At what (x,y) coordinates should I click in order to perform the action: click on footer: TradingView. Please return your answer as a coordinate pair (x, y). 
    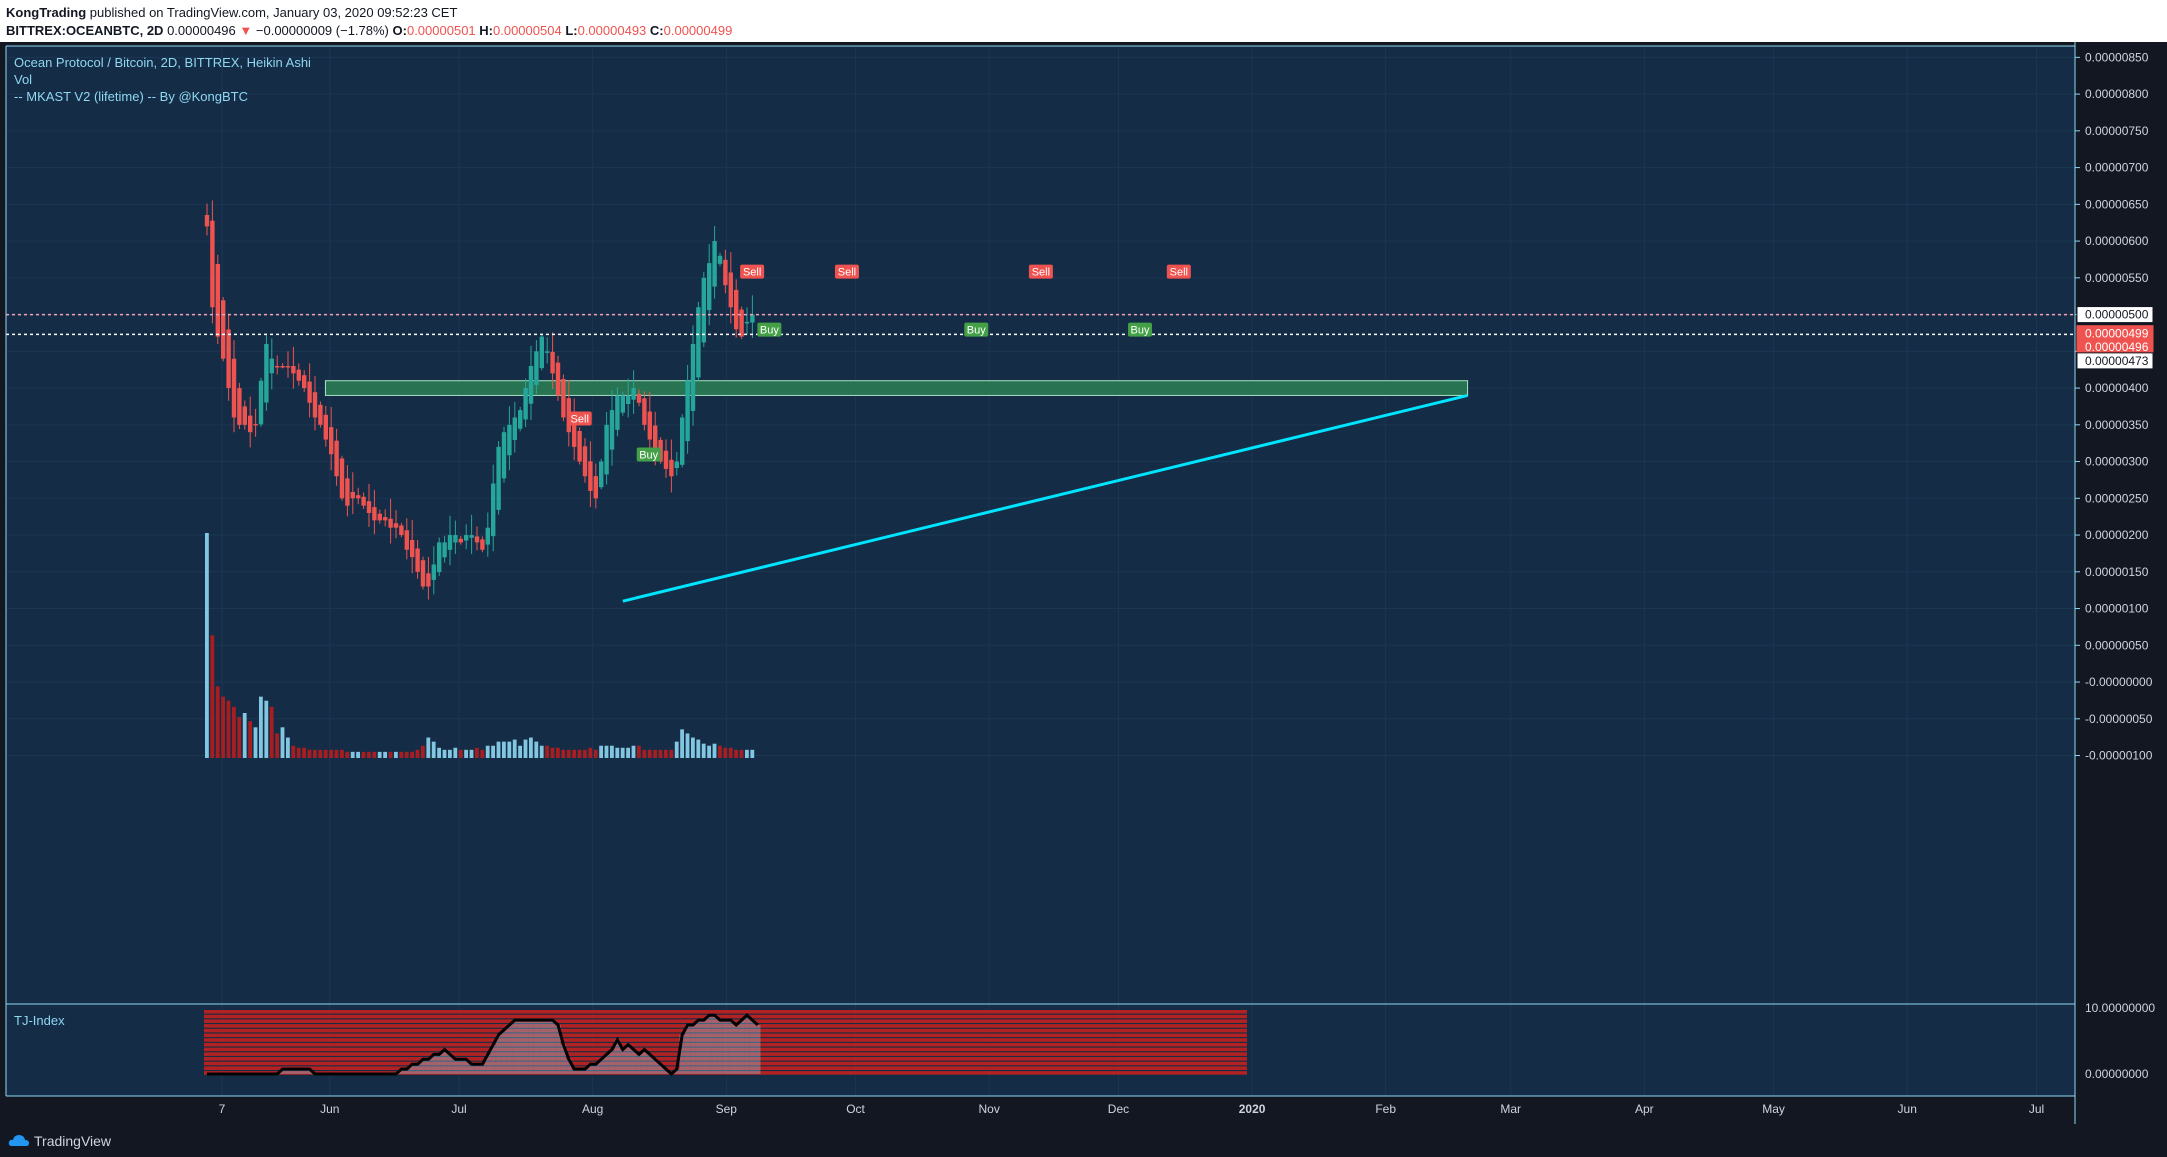
    Looking at the image, I should click on (1083, 1140).